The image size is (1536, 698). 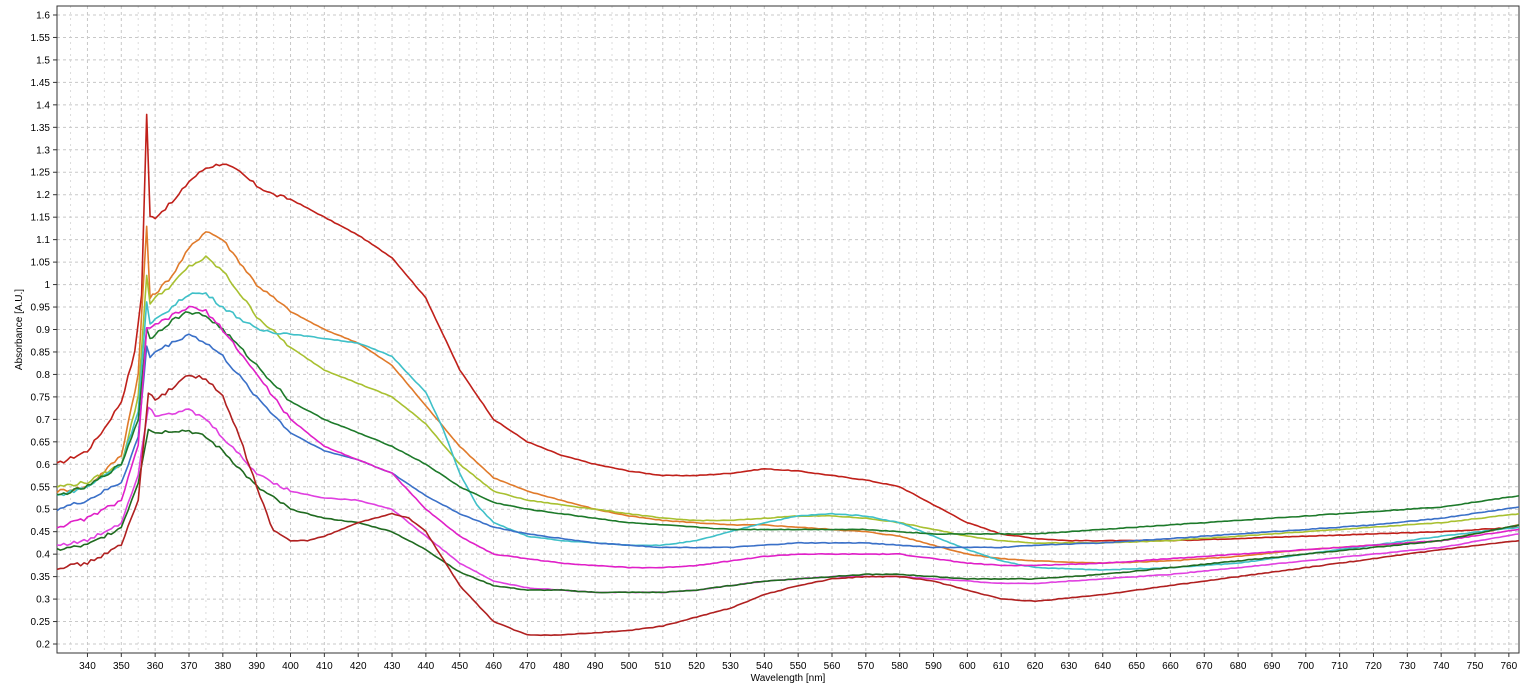 I want to click on x-tick-label: 470, so click(x=527, y=666).